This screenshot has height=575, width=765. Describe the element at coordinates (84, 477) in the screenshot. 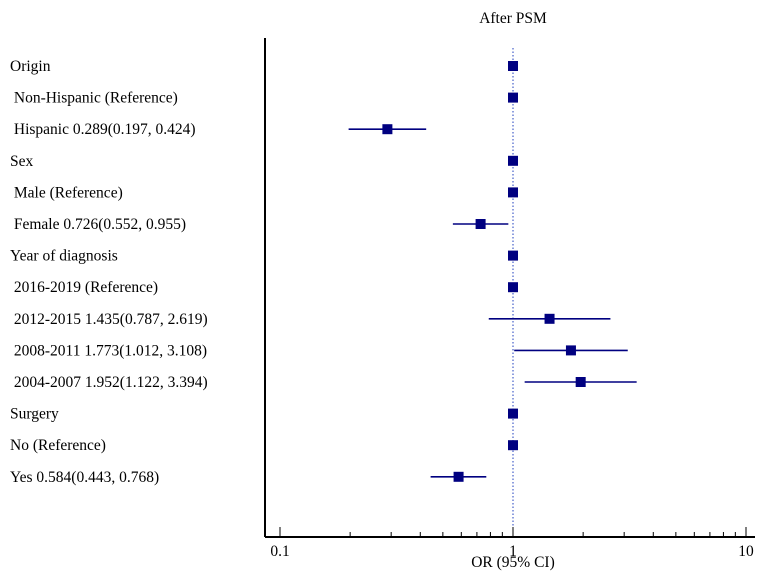

I see `row-label: Yes 0.584(0.443, 0.768)` at that location.